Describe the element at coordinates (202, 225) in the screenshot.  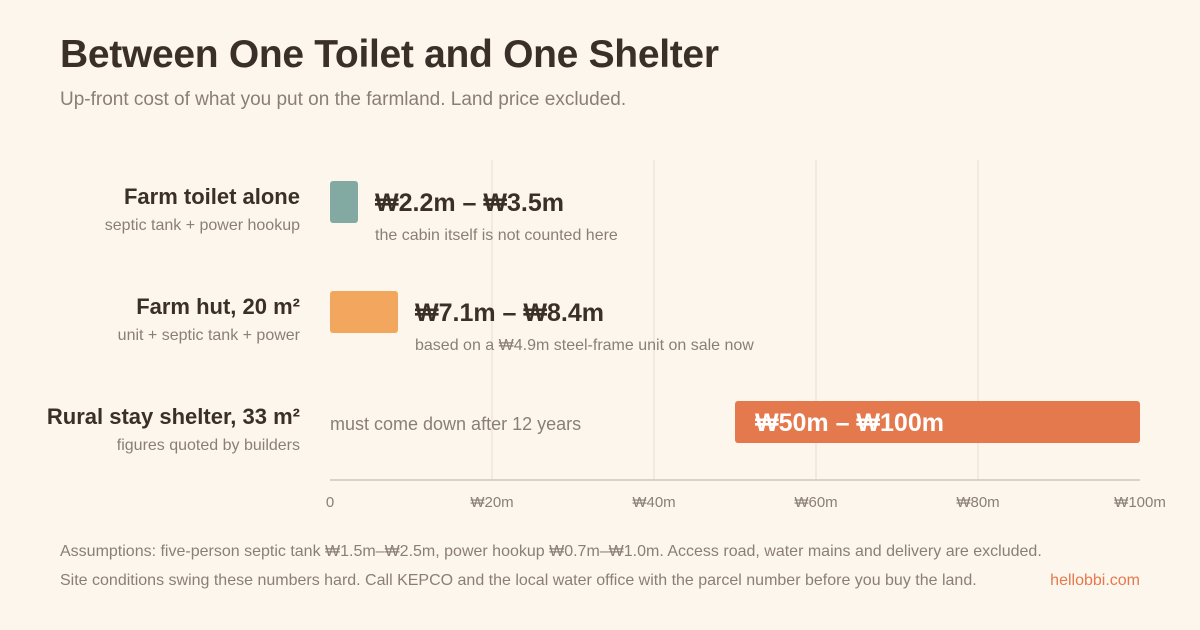
I see `row-detail: septic tank + power hookup` at that location.